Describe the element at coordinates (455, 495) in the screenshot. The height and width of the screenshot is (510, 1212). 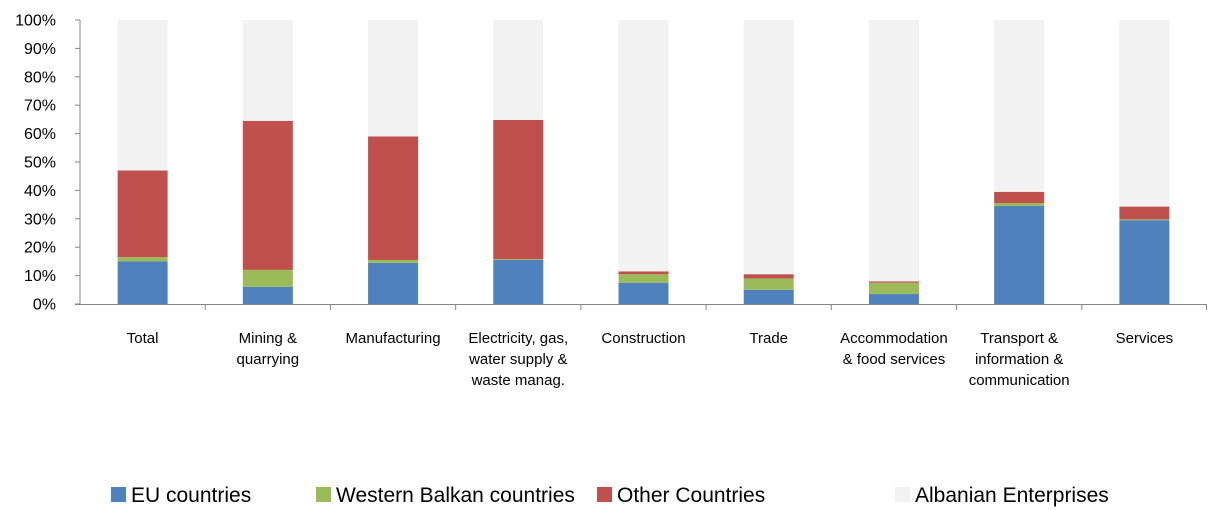
I see `legend-label: Western Balkan countries` at that location.